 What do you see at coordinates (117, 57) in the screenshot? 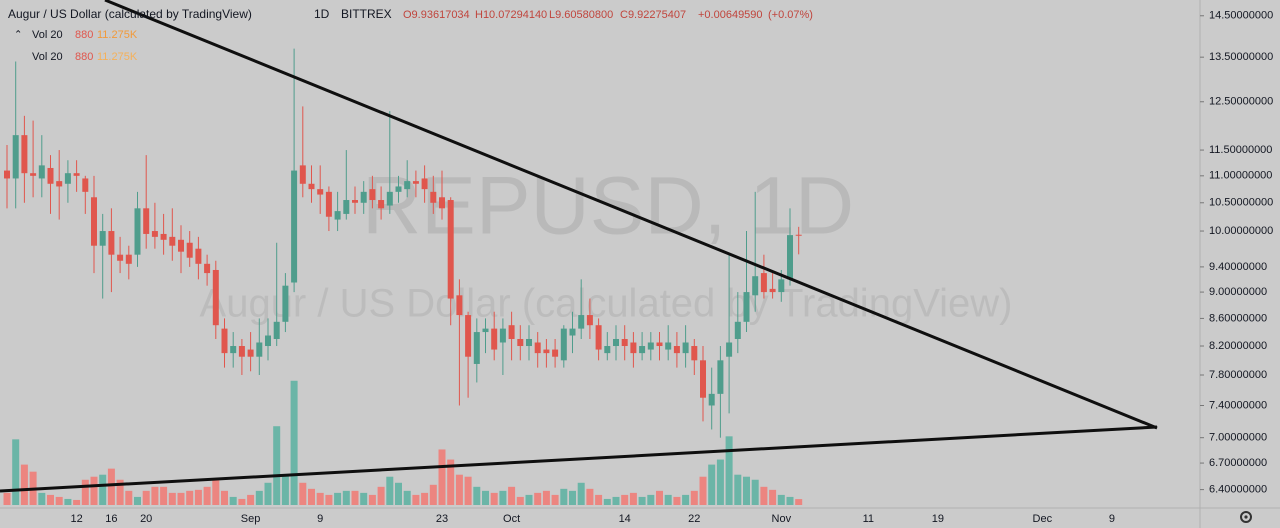
I see `volume-legend-average: 11.275K` at bounding box center [117, 57].